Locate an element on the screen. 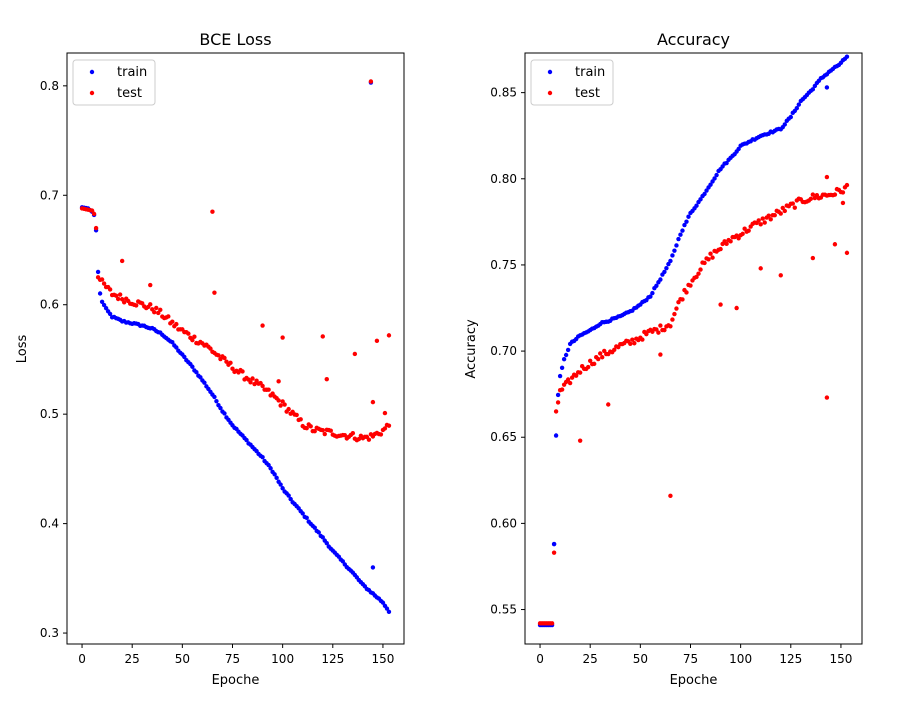 Image resolution: width=900 pixels, height=705 pixels. loss-chart-legend: train test is located at coordinates (114, 82).